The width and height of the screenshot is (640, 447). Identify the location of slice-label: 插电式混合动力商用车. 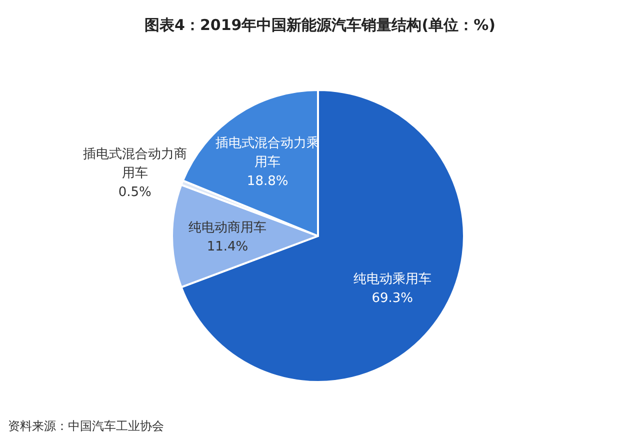
(134, 164).